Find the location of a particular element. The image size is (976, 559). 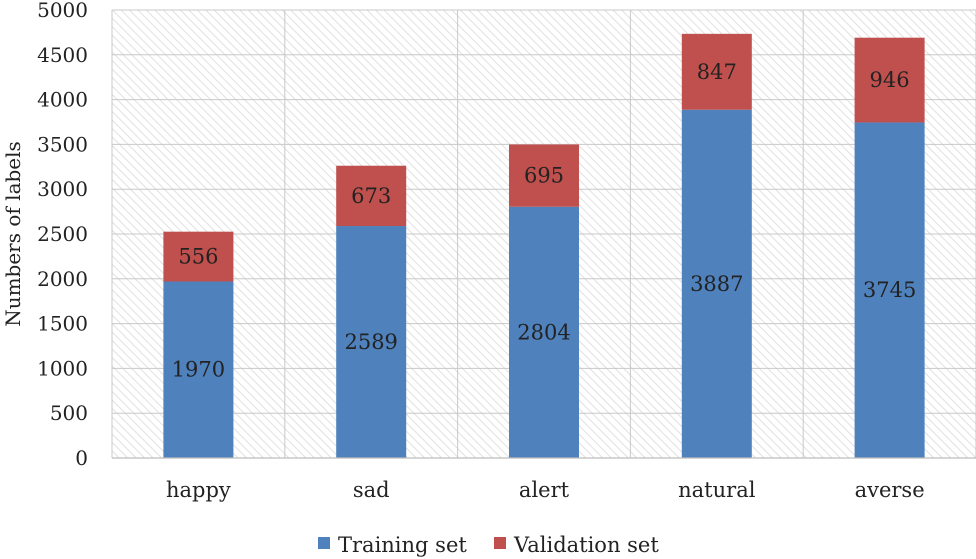

y-tick-label: 5000 is located at coordinates (62, 11).